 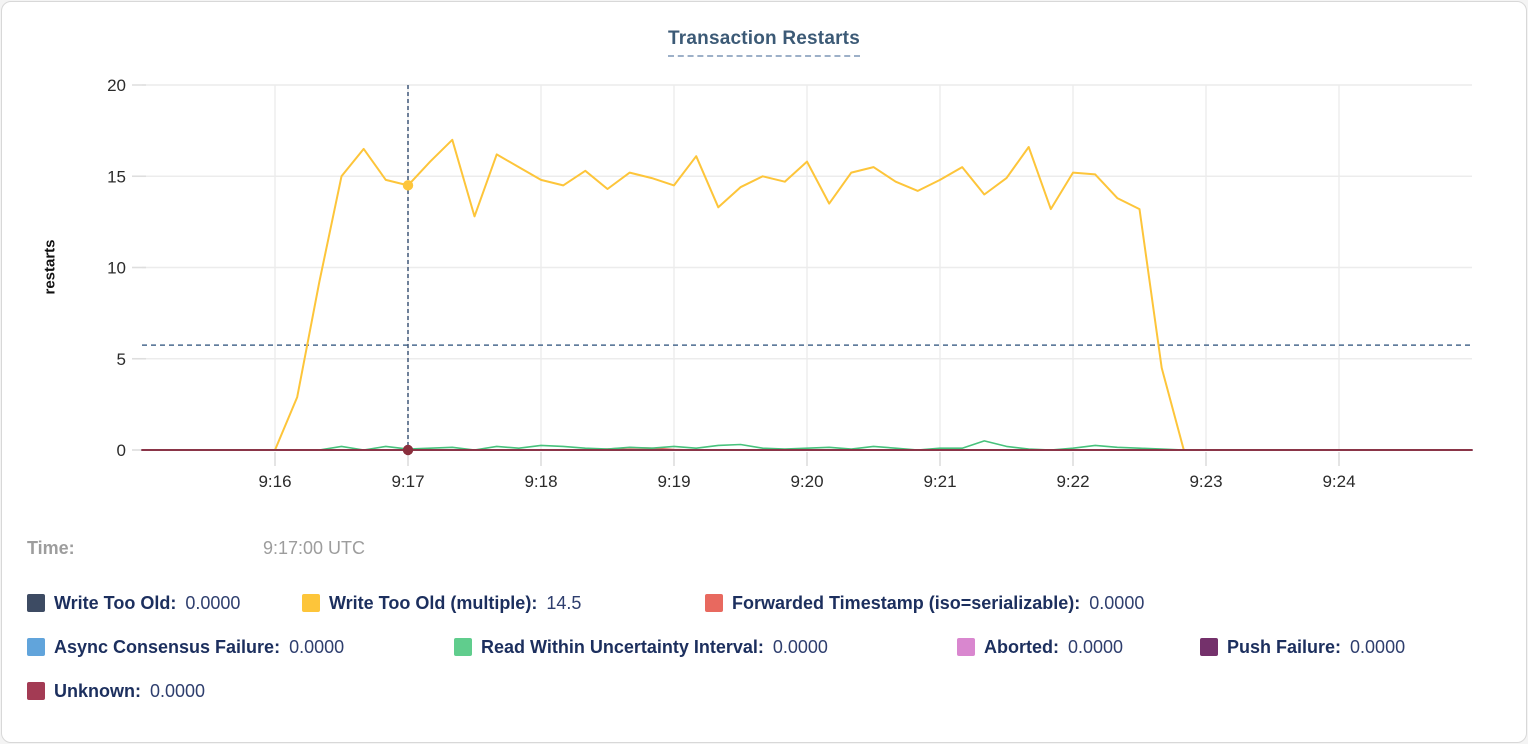 What do you see at coordinates (408, 450) in the screenshot?
I see `hover-dot-unknown` at bounding box center [408, 450].